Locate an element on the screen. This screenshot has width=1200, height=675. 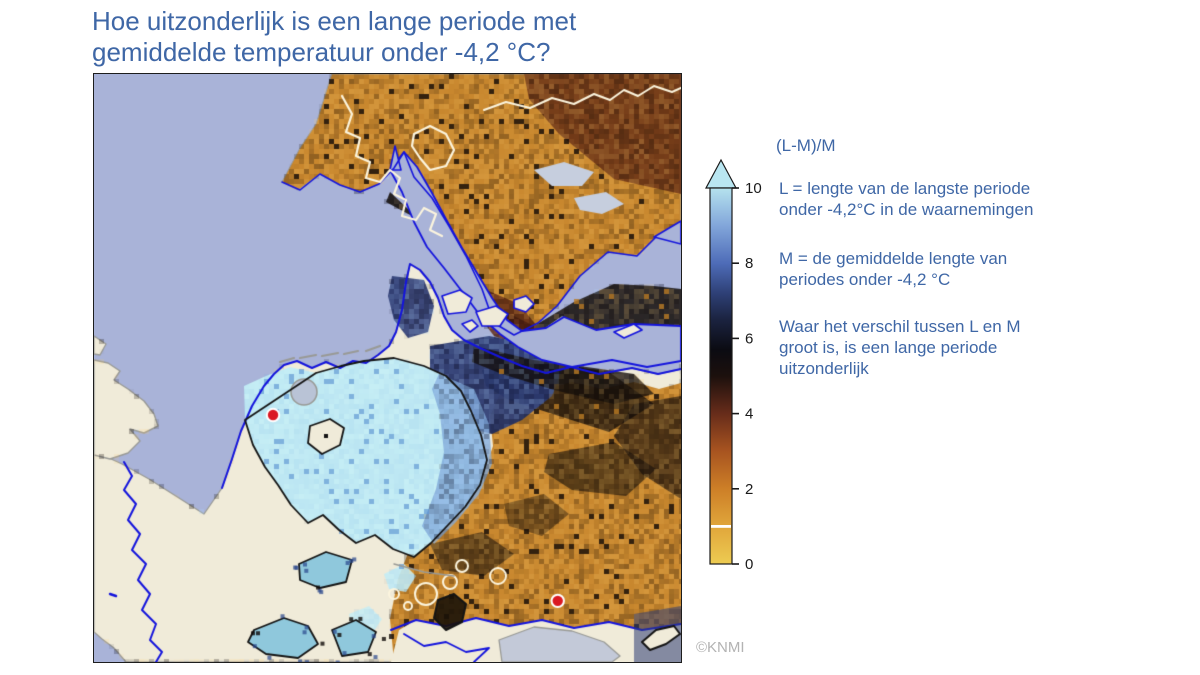
colorbar-tick-label: 2 is located at coordinates (749, 489).